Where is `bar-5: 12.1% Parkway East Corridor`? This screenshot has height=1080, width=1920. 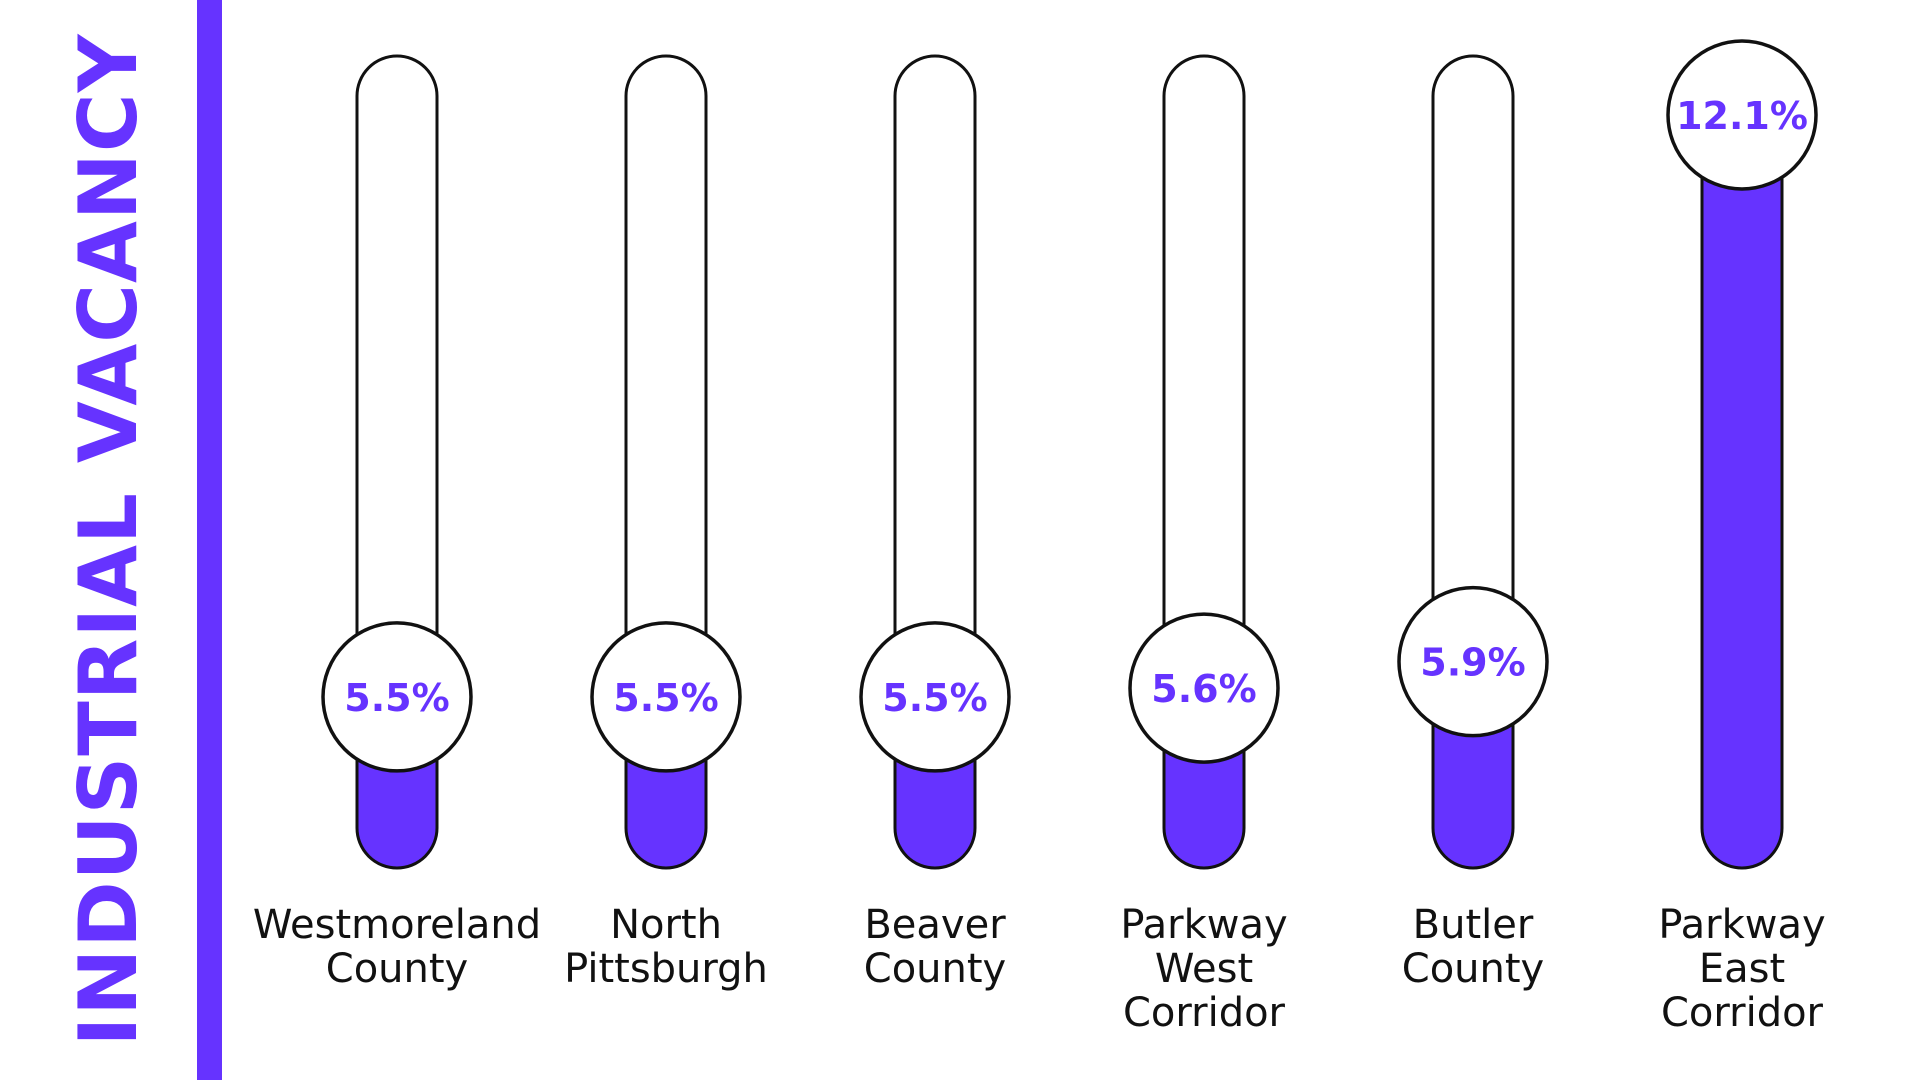
bar-5: 12.1% Parkway East Corridor is located at coordinates (1742, 537).